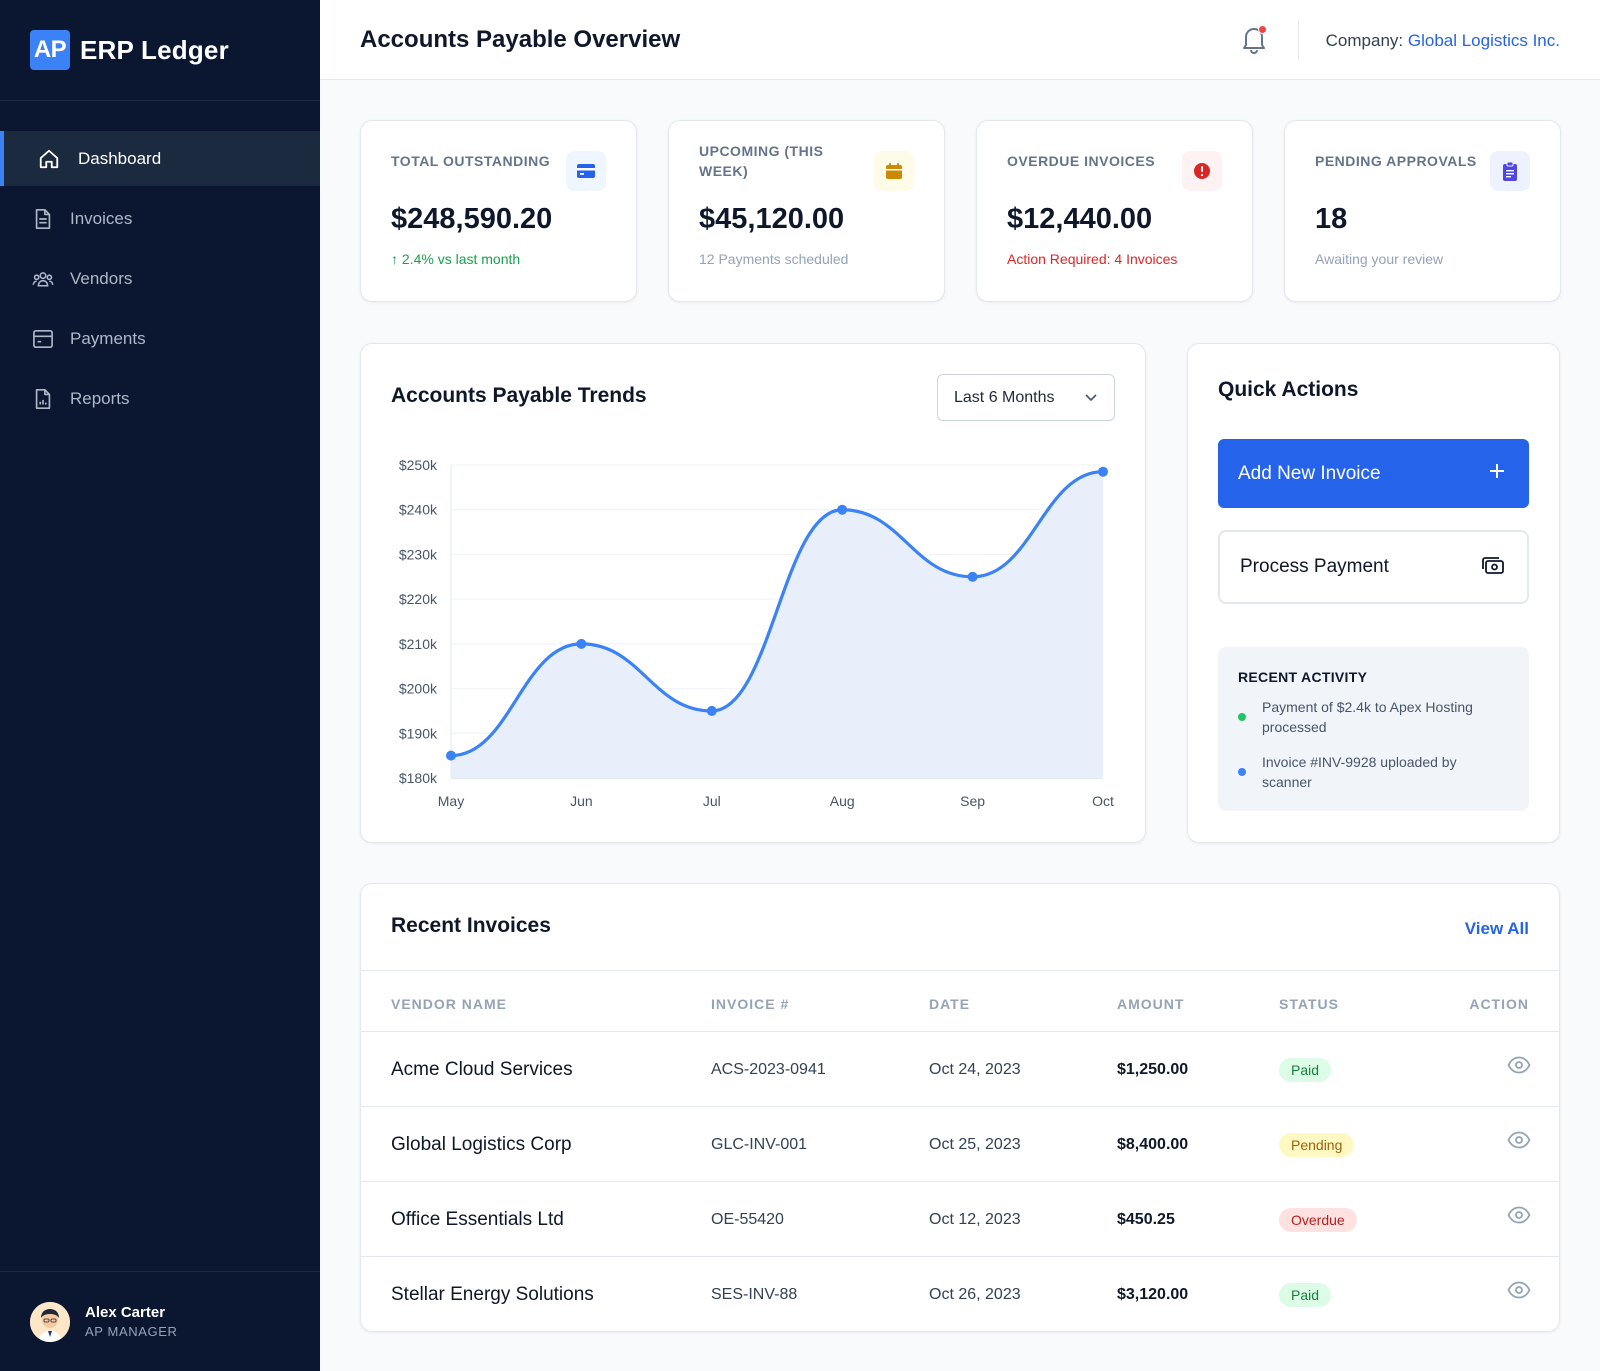 The image size is (1600, 1371). I want to click on notification-bell-icon, so click(1254, 39).